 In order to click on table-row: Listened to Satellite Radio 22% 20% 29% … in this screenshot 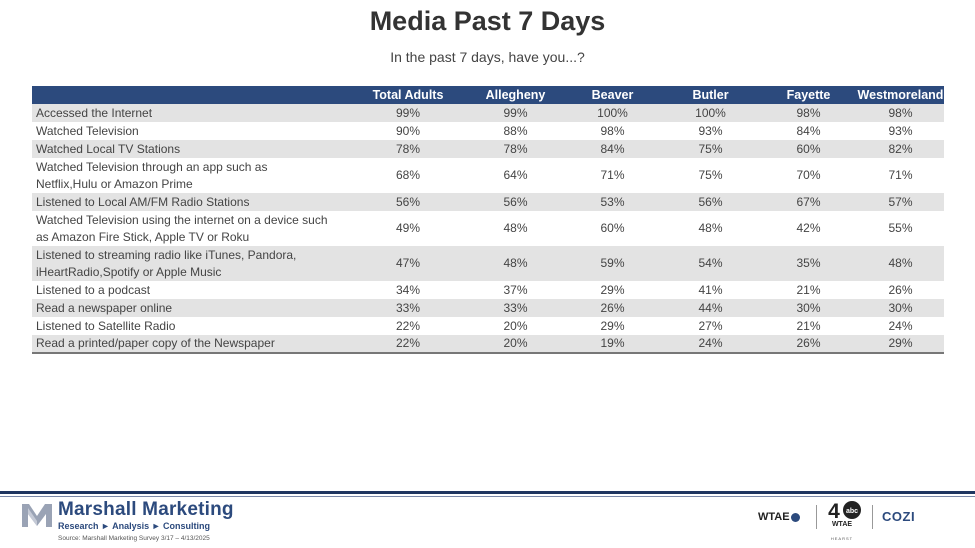, I will do `click(488, 326)`.